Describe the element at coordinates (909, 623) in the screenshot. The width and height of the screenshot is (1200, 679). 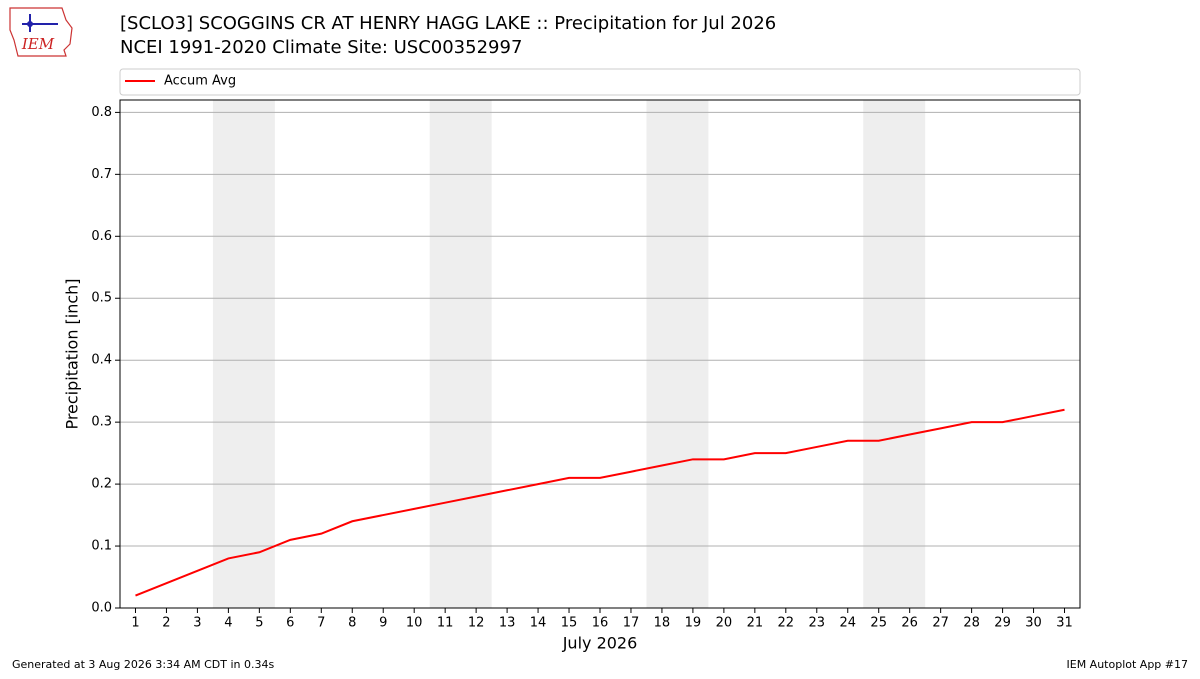
I see `x-tick-label: 26` at that location.